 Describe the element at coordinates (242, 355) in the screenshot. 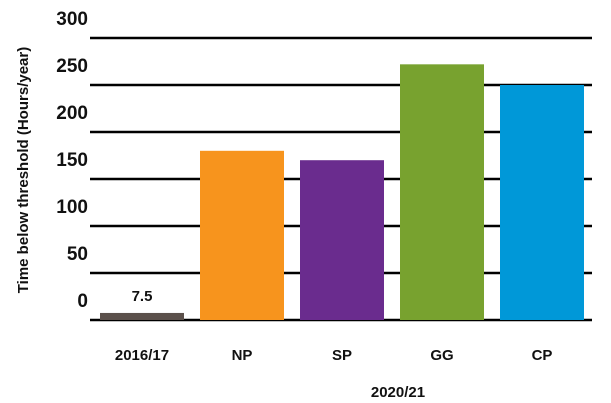

I see `x-tick-label: NP` at that location.